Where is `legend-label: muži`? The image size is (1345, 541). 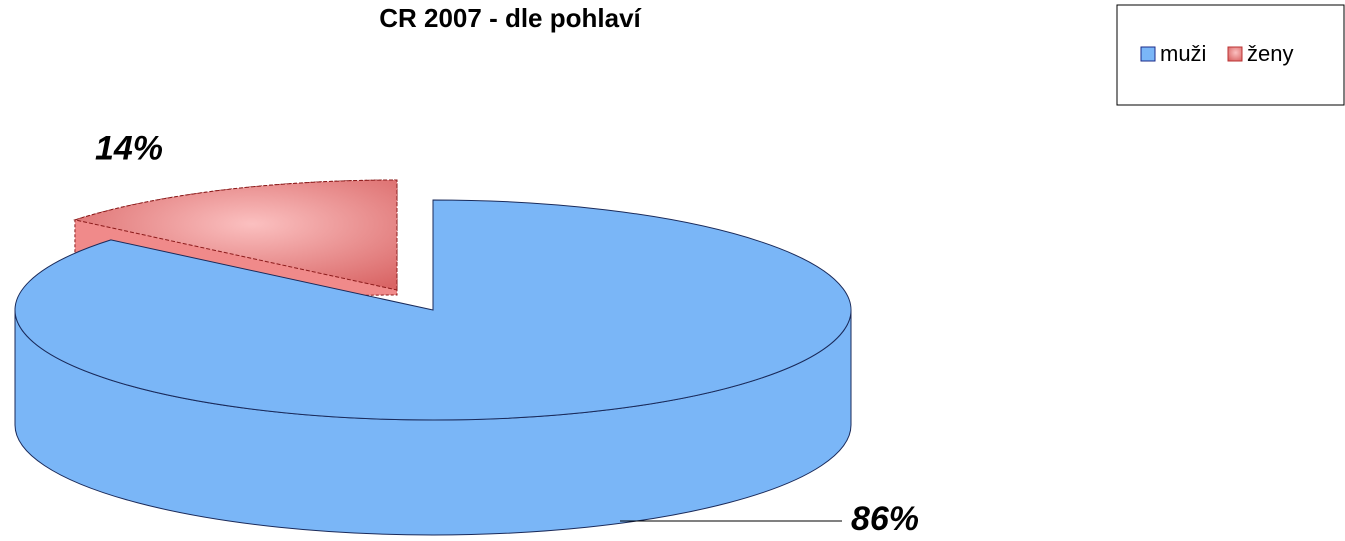
legend-label: muži is located at coordinates (1183, 53).